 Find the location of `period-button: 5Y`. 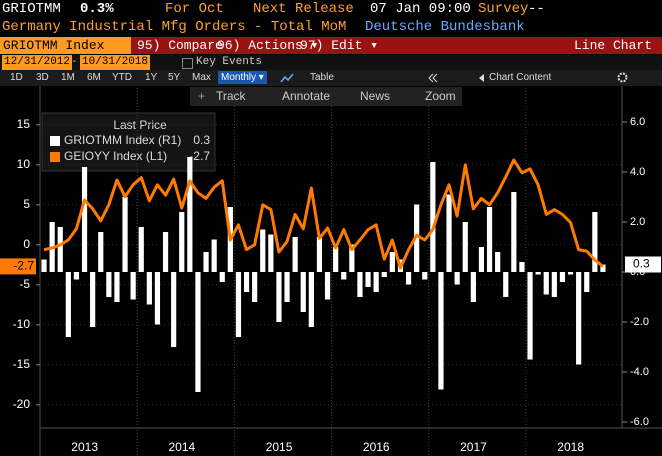

period-button: 5Y is located at coordinates (174, 77).